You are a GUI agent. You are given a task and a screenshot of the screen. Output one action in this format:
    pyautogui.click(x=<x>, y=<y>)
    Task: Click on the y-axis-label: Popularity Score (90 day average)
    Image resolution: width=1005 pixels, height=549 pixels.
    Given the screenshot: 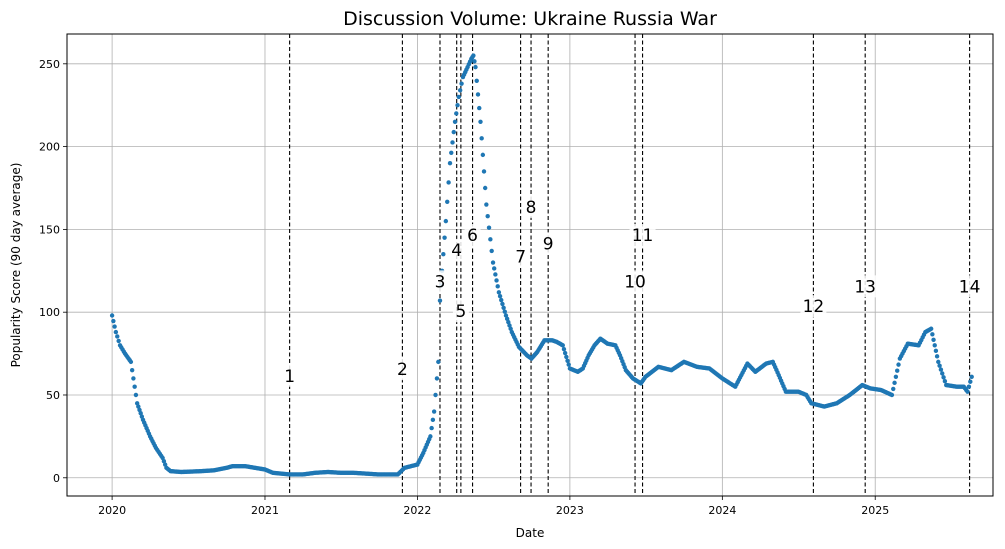 What is the action you would take?
    pyautogui.click(x=16, y=265)
    